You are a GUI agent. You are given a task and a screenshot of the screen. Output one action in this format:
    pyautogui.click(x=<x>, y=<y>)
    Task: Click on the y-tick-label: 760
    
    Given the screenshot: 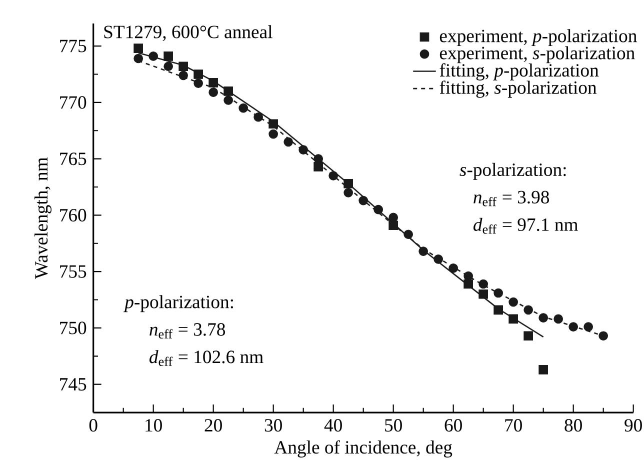 What is the action you would take?
    pyautogui.click(x=73, y=215)
    